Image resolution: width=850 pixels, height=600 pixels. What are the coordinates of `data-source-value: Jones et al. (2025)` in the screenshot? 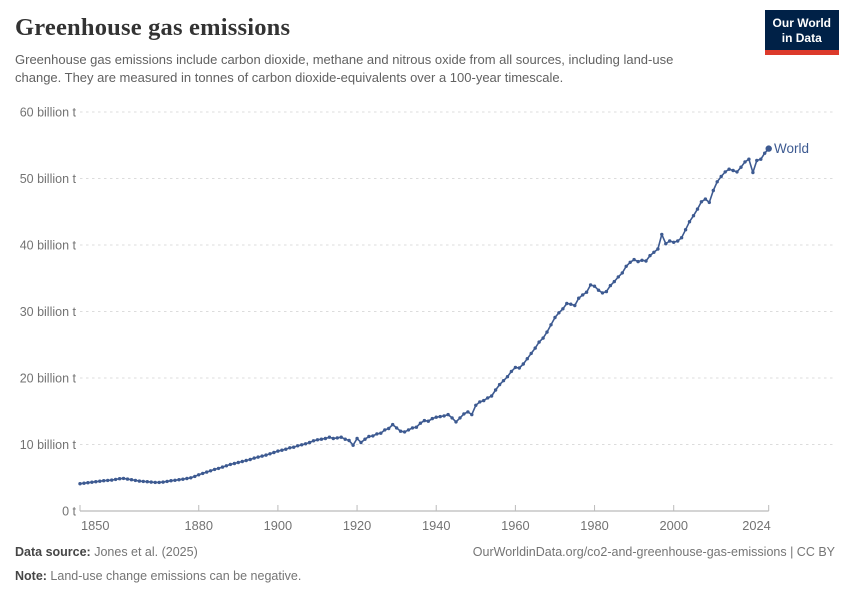 It's located at (144, 552).